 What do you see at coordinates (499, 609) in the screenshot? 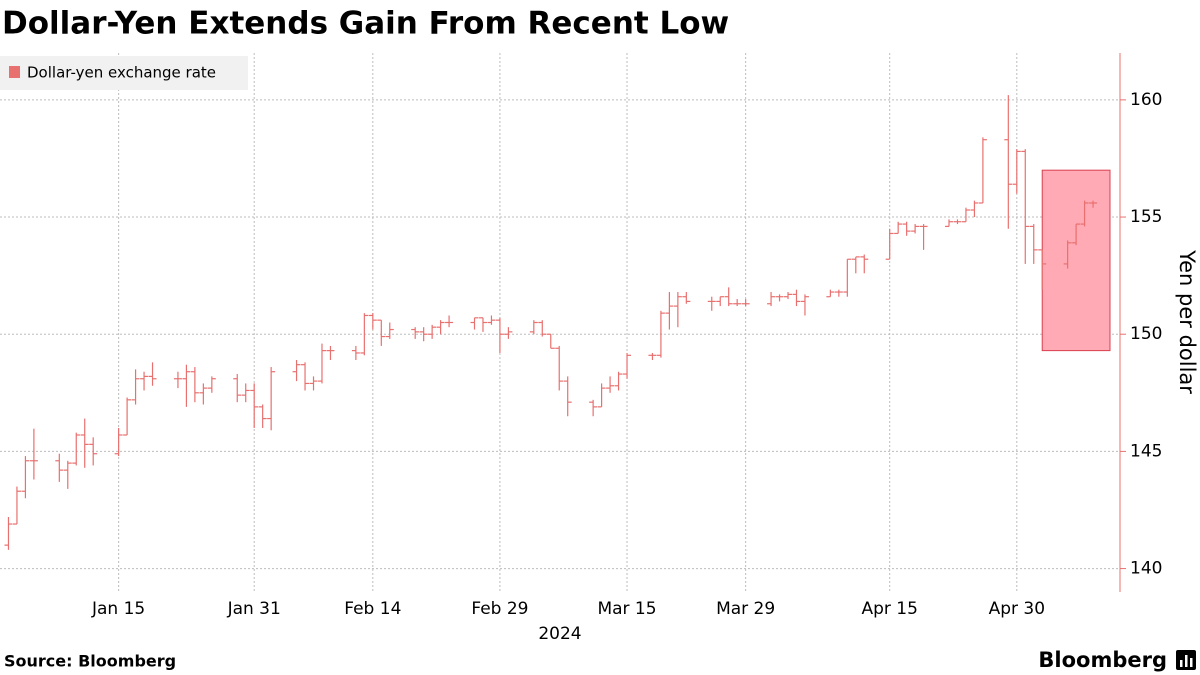
I see `x-tick-label: Feb 29` at bounding box center [499, 609].